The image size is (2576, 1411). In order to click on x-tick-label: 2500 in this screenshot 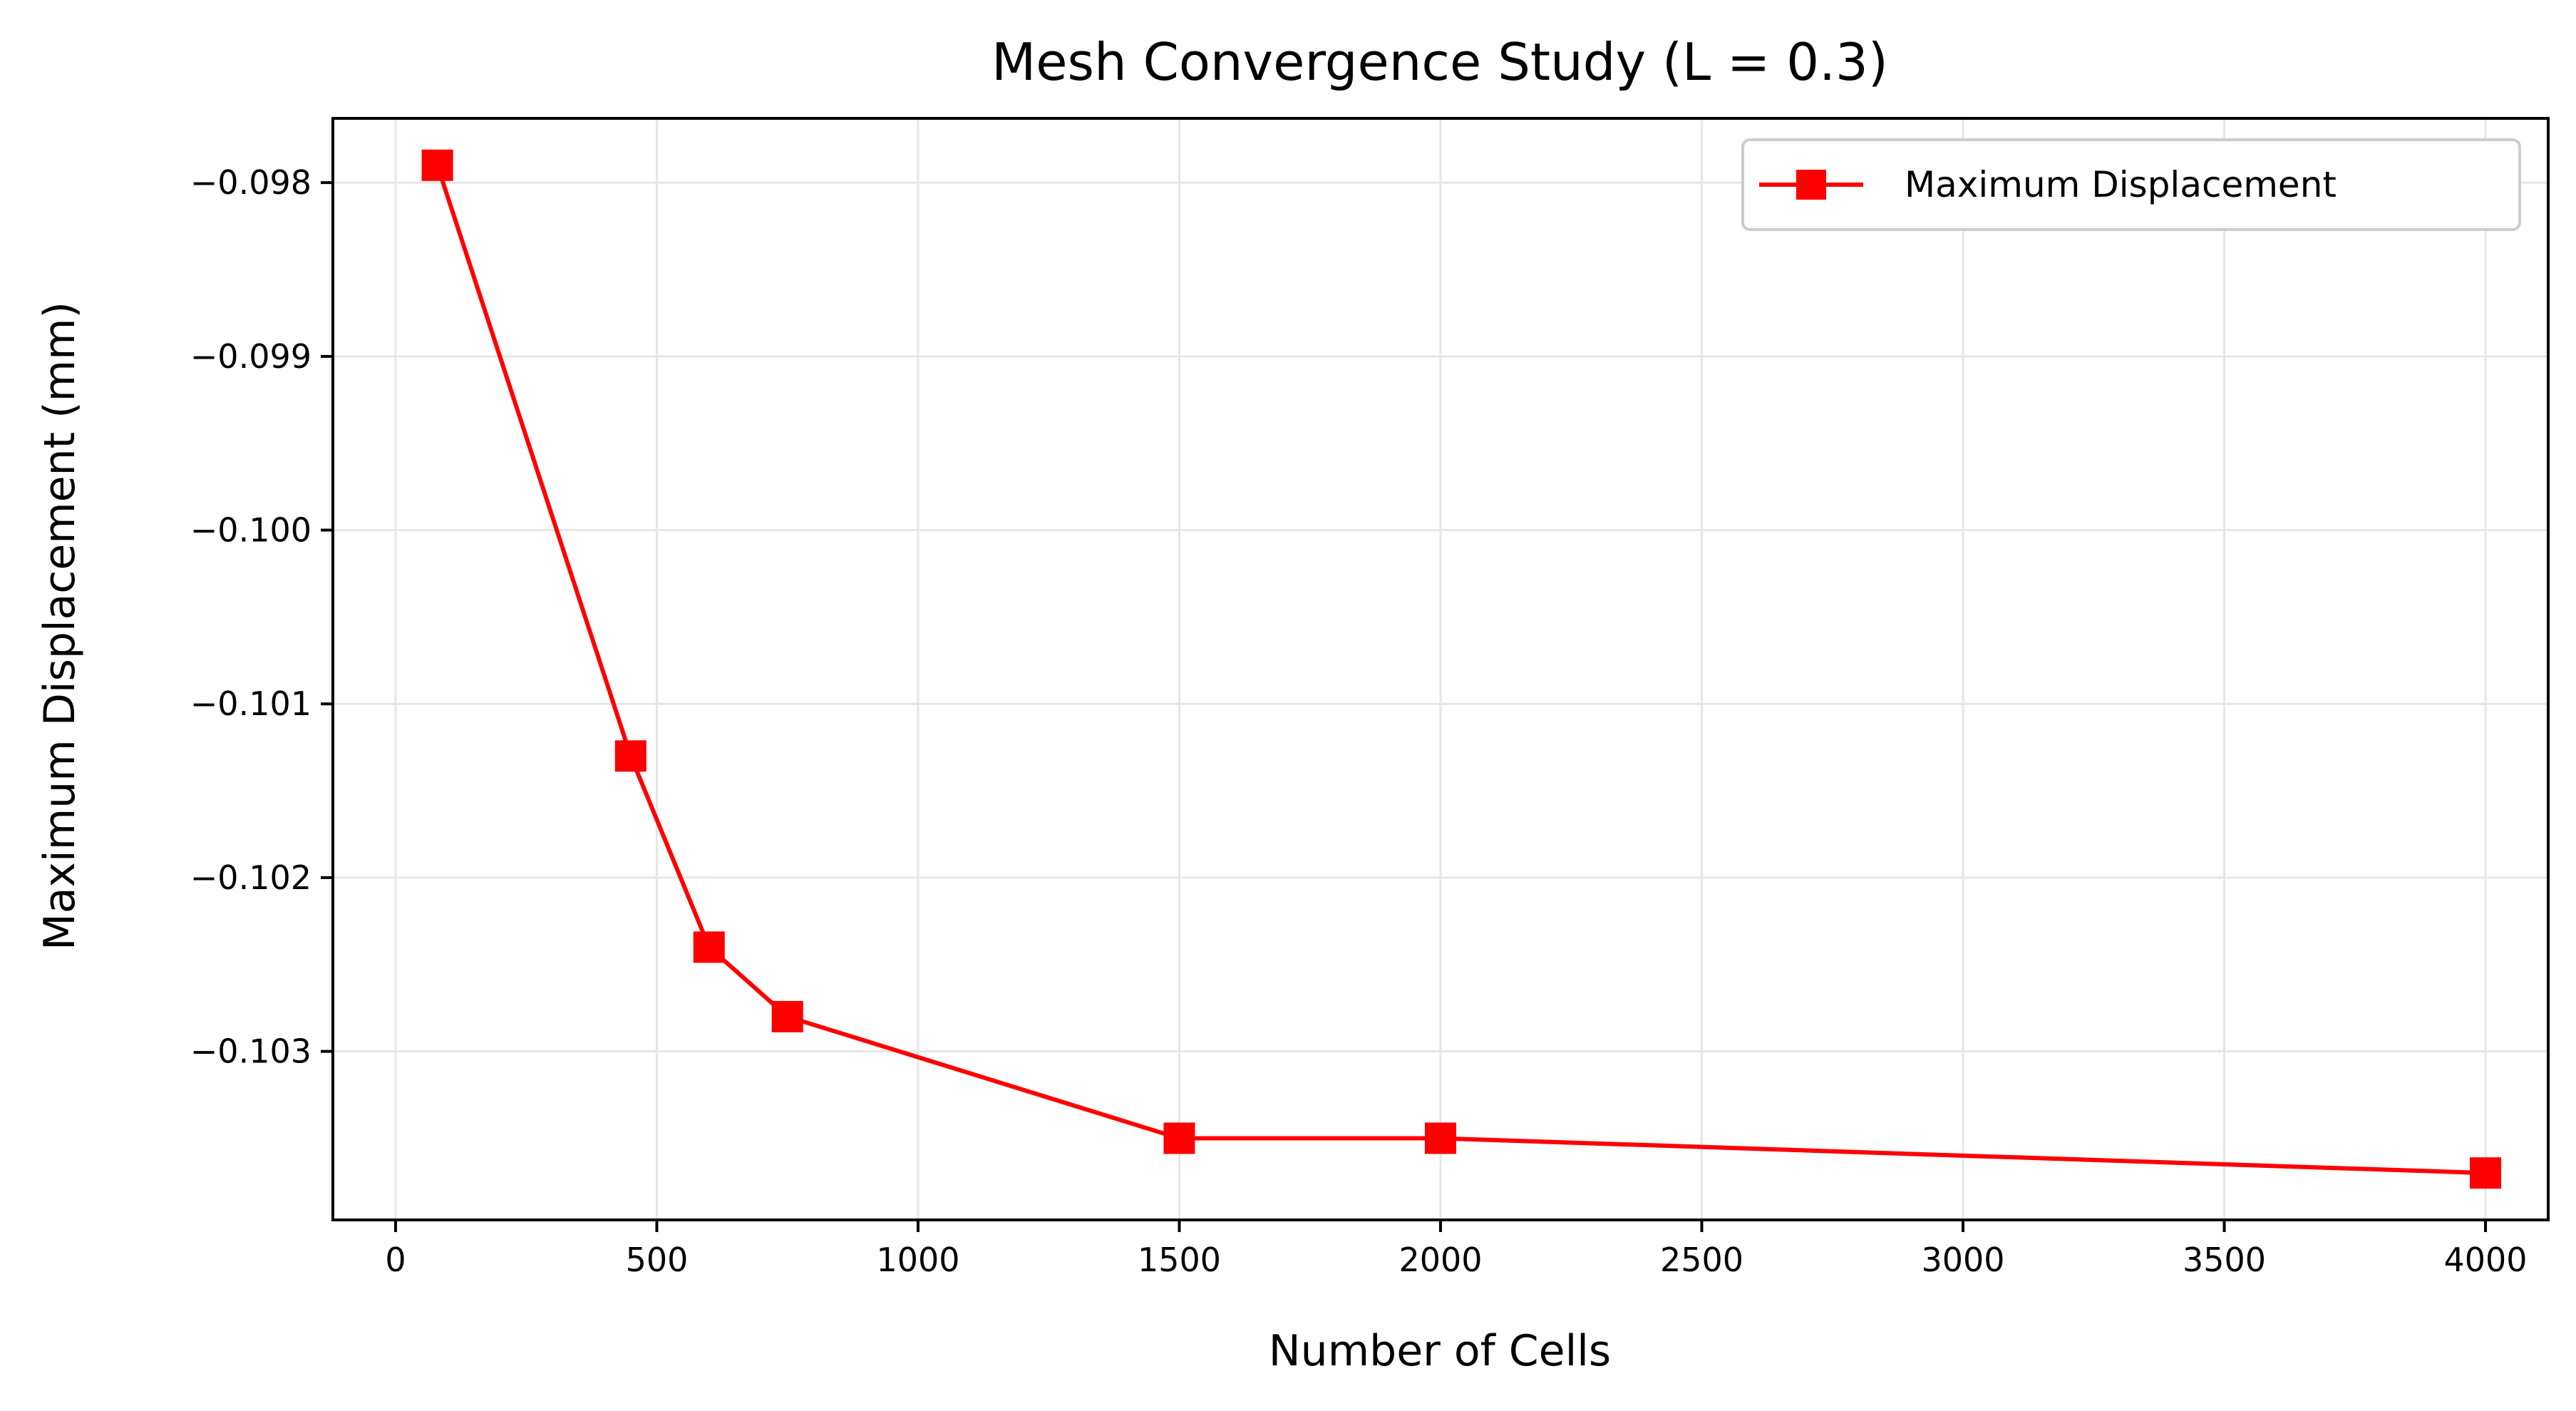, I will do `click(1701, 1260)`.